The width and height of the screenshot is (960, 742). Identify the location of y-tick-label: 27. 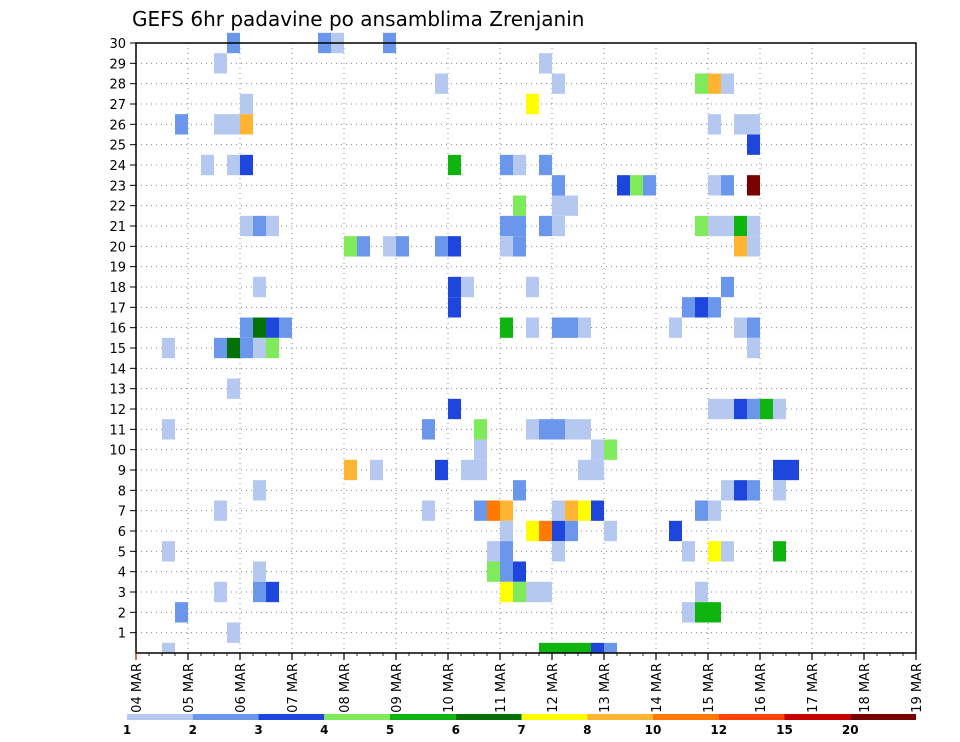
(117, 105).